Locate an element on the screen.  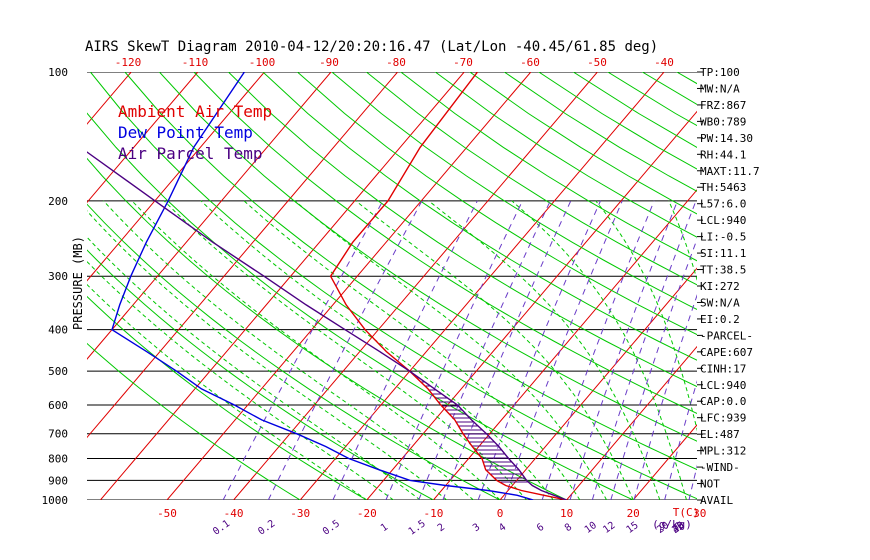
pressure-tick-label: 600 is located at coordinates (58, 405).